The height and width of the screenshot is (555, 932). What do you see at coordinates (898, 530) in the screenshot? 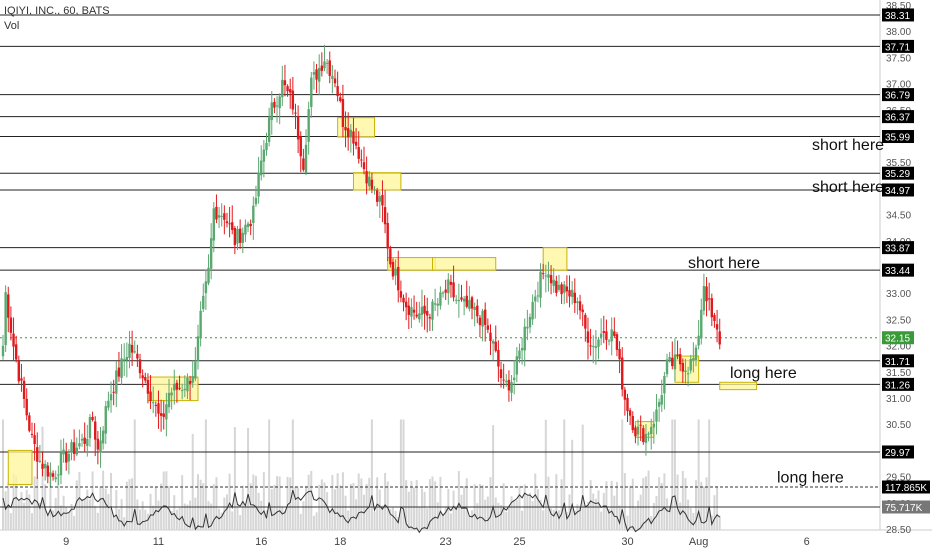
I see `price-tick-label: 28.50` at bounding box center [898, 530].